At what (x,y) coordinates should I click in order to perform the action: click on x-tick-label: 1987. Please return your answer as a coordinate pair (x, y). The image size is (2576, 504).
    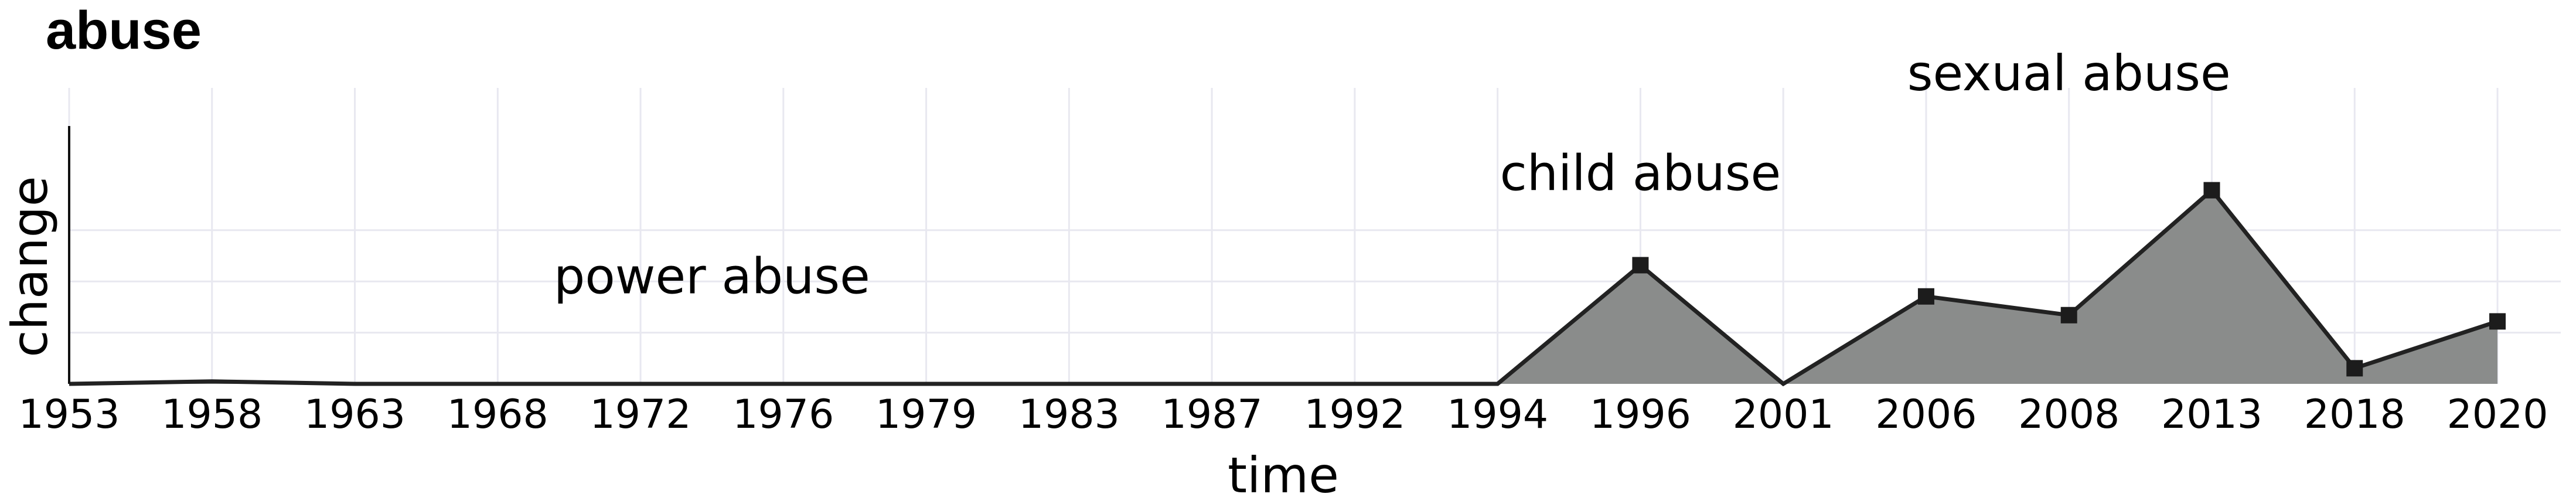
    Looking at the image, I should click on (1212, 414).